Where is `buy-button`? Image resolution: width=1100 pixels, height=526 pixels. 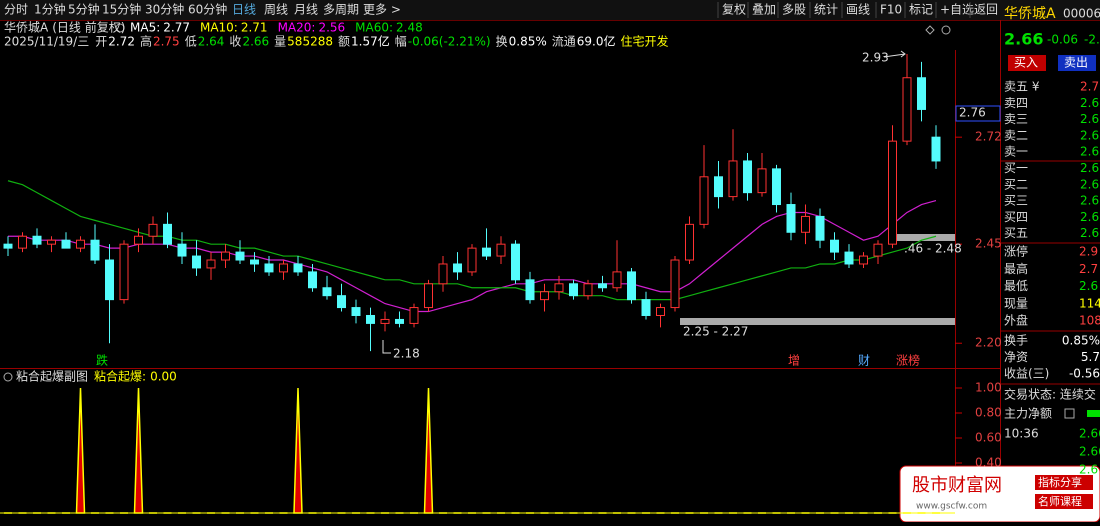
buy-button is located at coordinates (1027, 63).